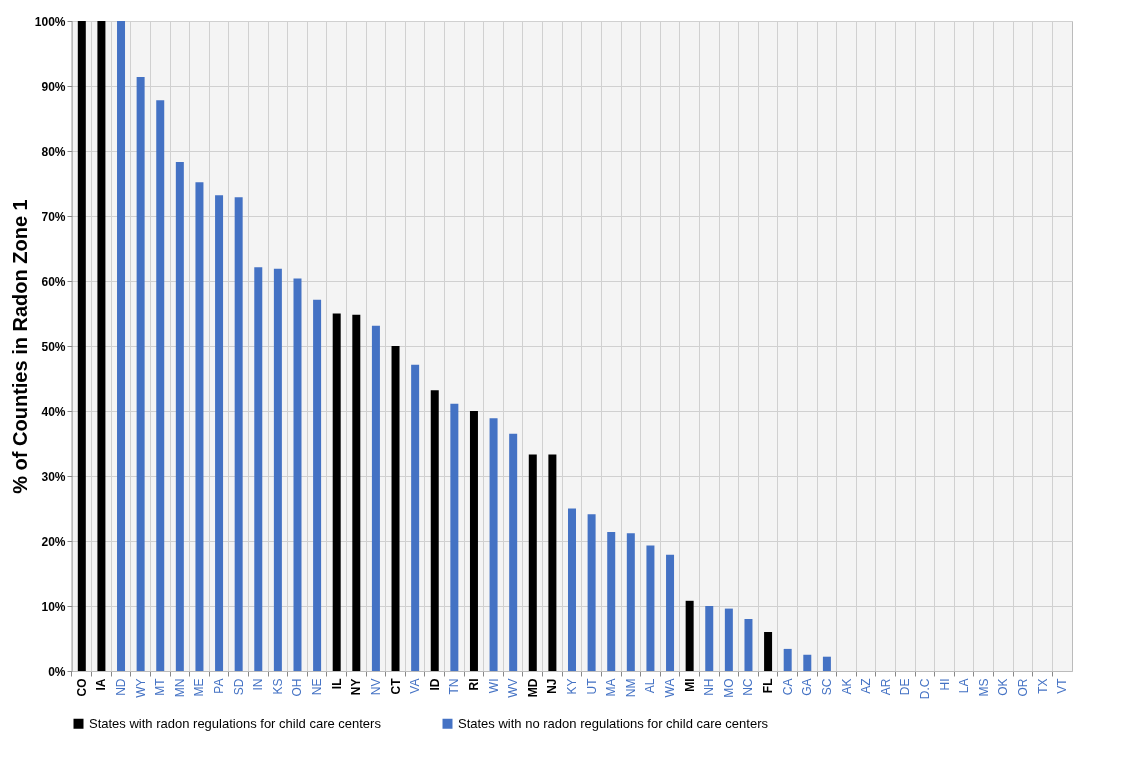 This screenshot has width=1134, height=782. Describe the element at coordinates (53, 476) in the screenshot. I see `y-tick-label: 30%` at that location.